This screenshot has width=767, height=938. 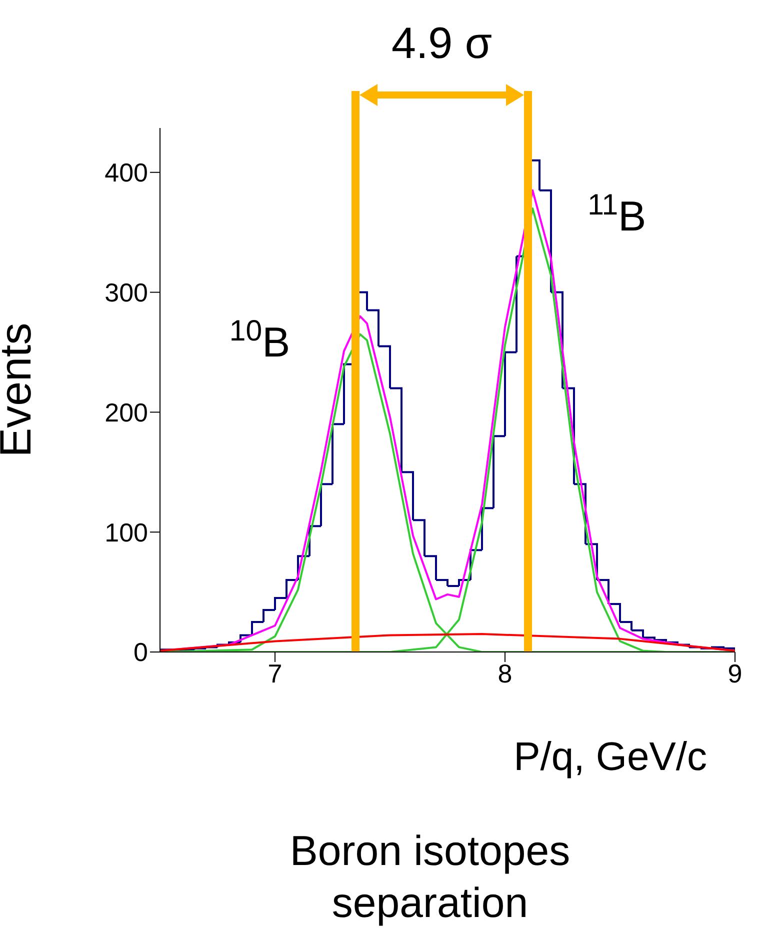 What do you see at coordinates (441, 43) in the screenshot?
I see `text: 4.9 σ` at bounding box center [441, 43].